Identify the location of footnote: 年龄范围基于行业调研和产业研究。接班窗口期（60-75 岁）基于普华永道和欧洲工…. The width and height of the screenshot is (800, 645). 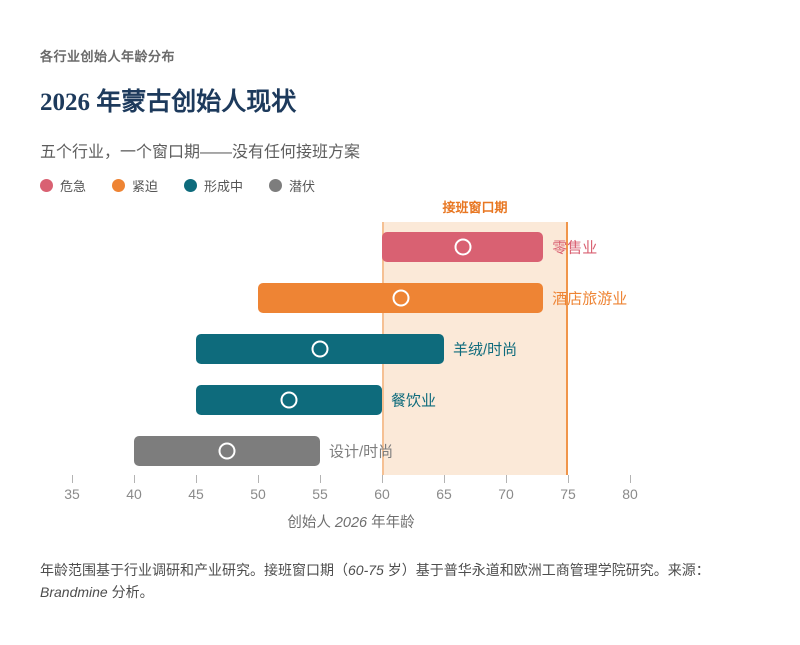
(402, 581).